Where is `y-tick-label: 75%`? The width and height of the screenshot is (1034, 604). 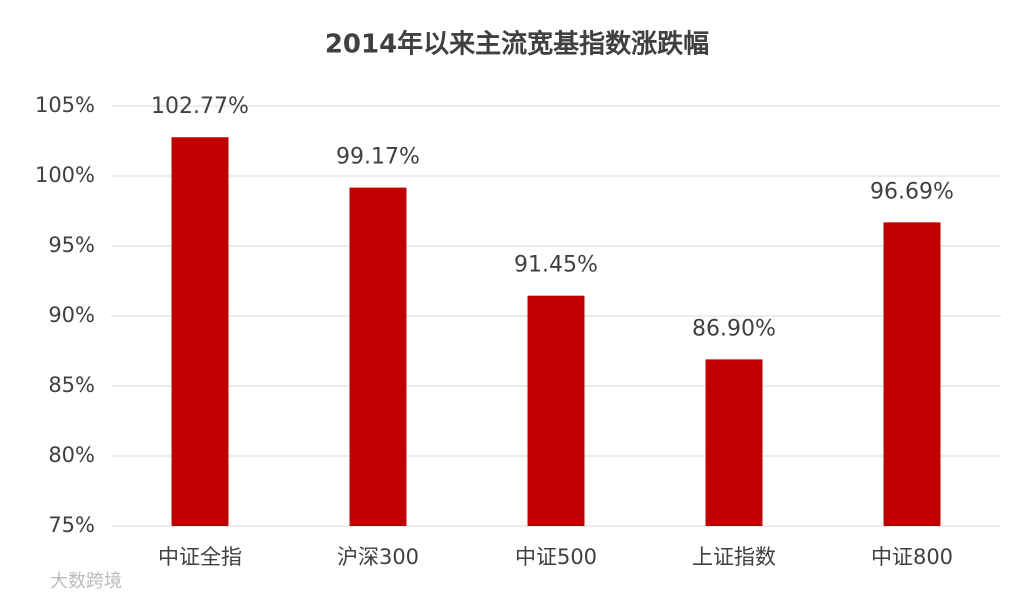 y-tick-label: 75% is located at coordinates (71, 525).